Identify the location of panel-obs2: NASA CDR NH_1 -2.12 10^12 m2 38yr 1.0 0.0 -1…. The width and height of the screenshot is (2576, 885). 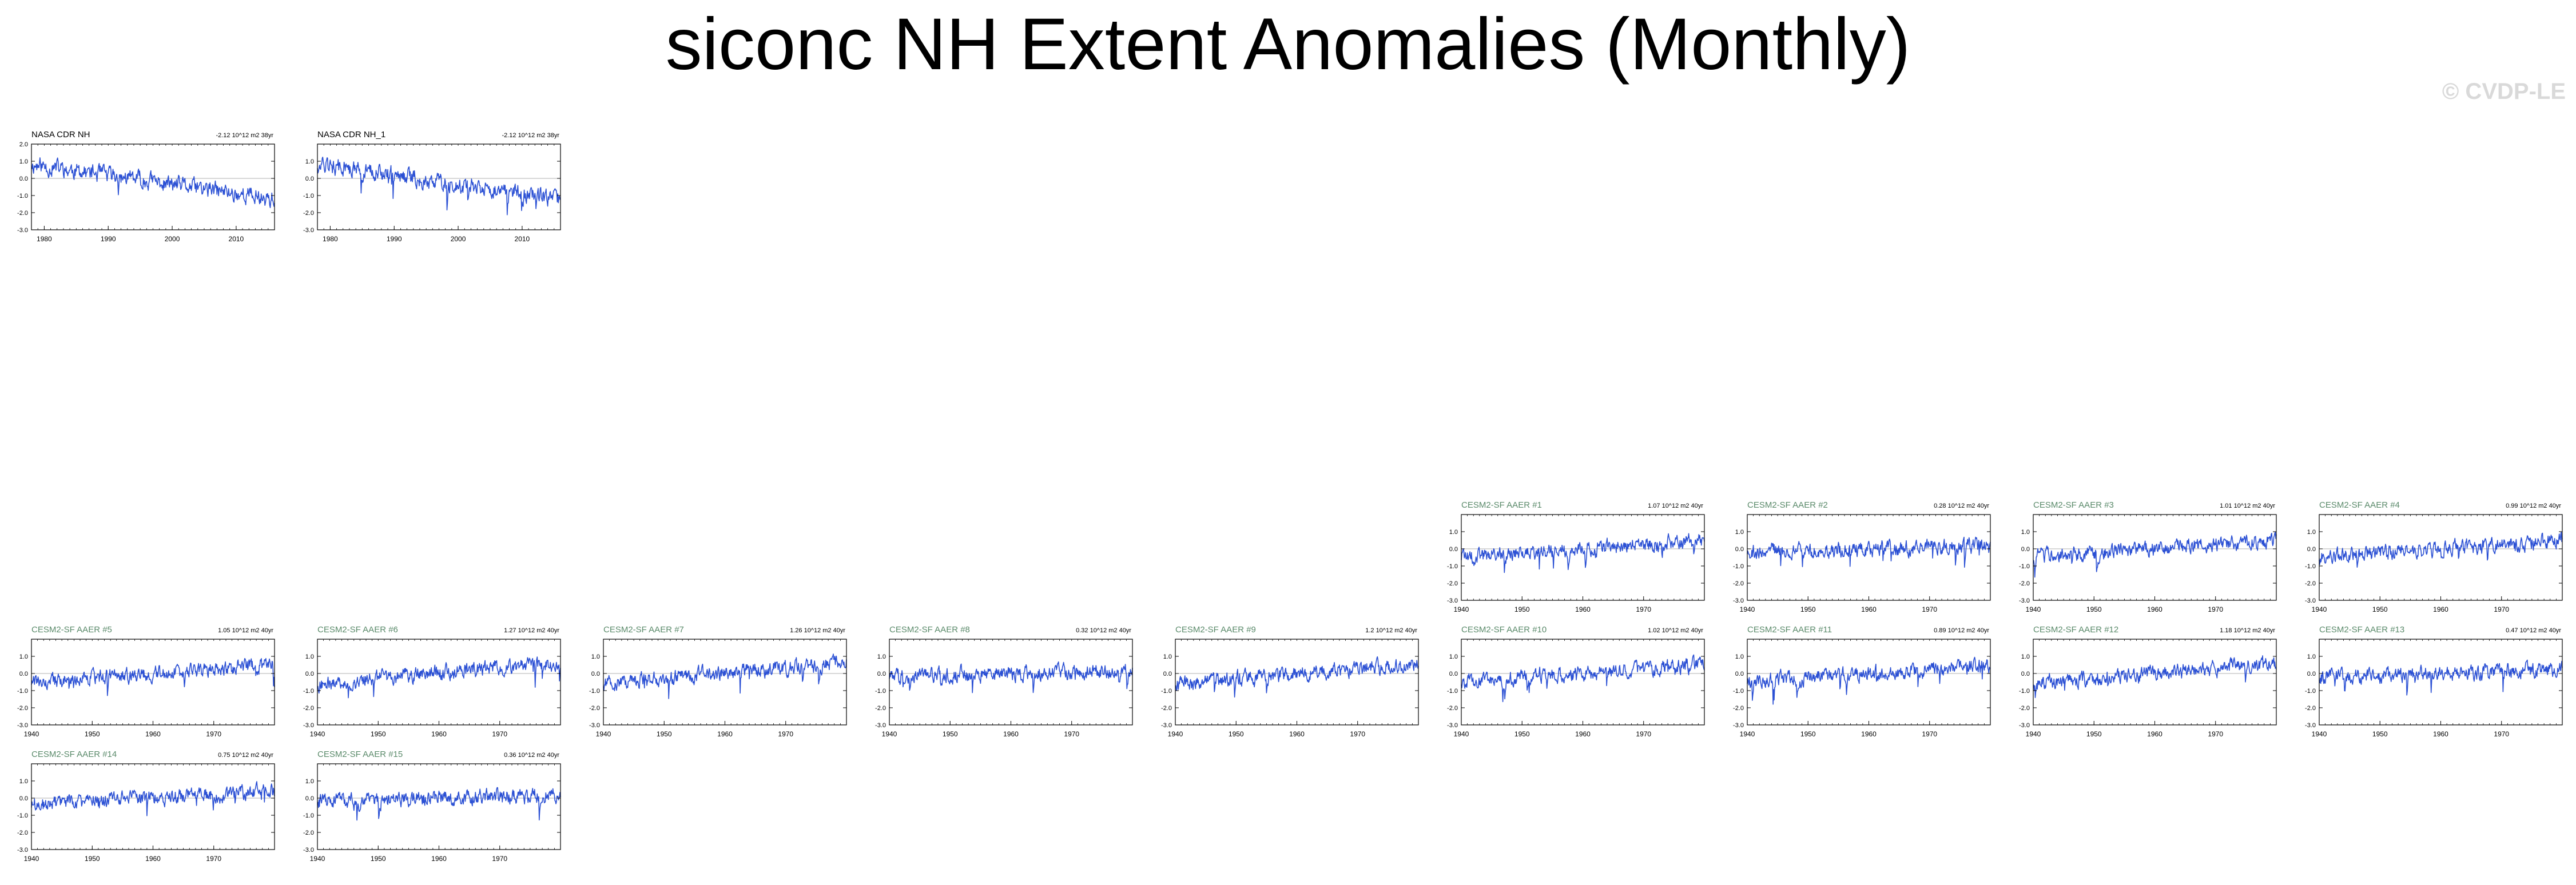
(432, 186).